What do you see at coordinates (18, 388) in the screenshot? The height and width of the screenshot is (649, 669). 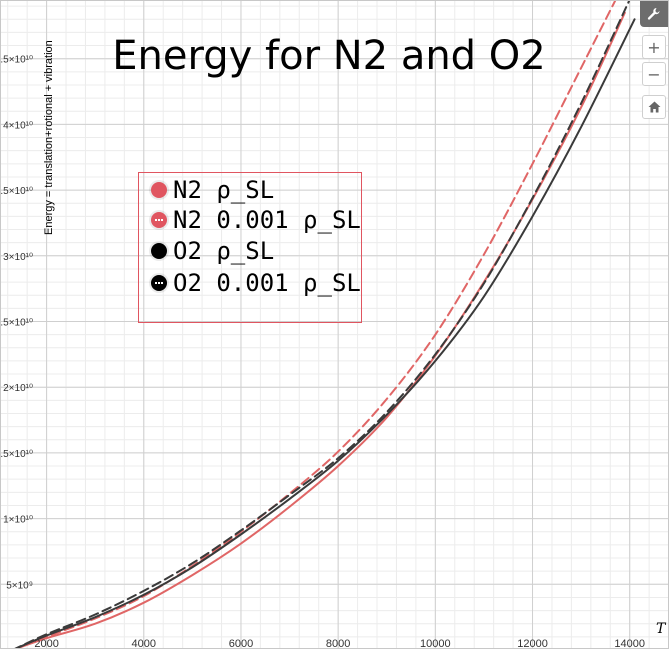 I see `y-tick-label: 2×10¹⁰` at bounding box center [18, 388].